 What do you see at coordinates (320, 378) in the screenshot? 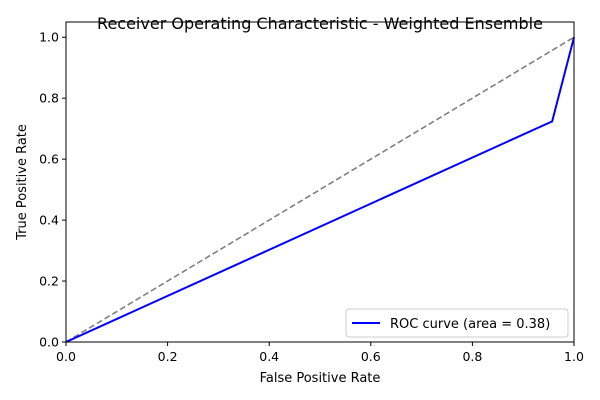
I see `x-axis-label: False Positive Rate` at bounding box center [320, 378].